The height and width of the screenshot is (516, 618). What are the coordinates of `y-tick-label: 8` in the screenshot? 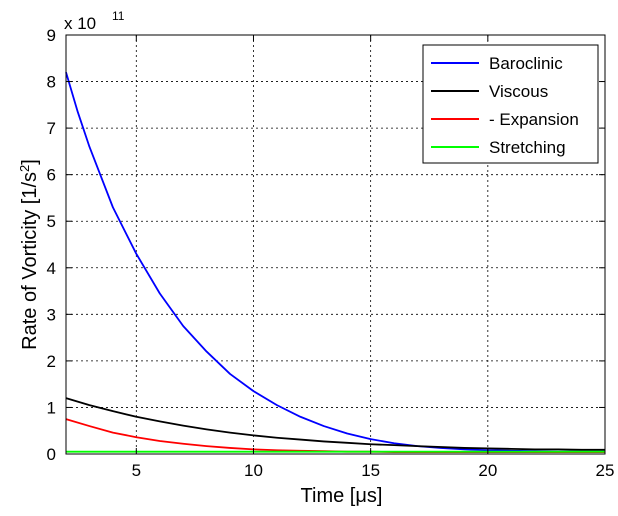 It's located at (51, 82).